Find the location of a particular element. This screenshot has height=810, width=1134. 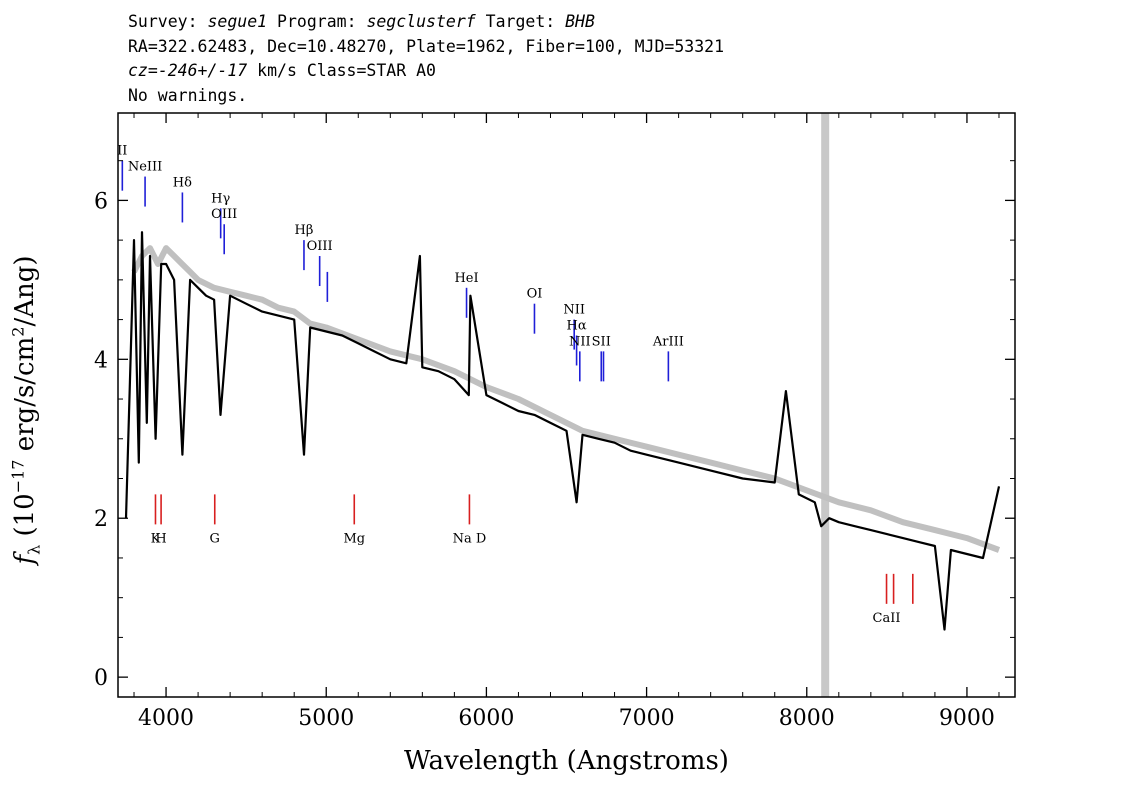

program-label: Program: is located at coordinates (317, 21).